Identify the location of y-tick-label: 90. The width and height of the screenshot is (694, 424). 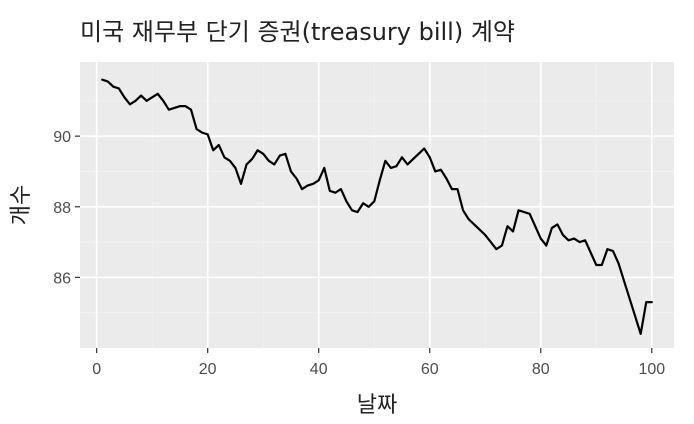
(62, 137).